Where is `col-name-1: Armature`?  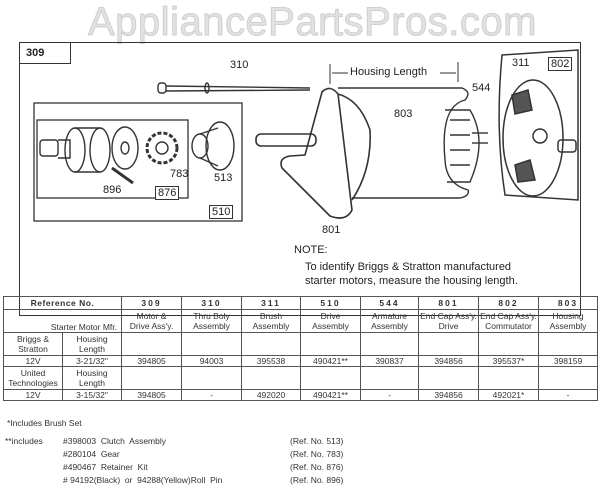 col-name-1: Armature is located at coordinates (389, 316).